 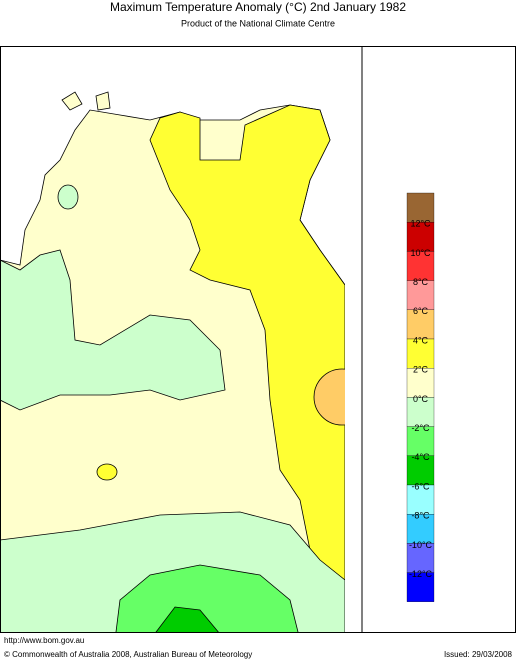 What do you see at coordinates (421, 340) in the screenshot?
I see `legend-label: 4°C` at bounding box center [421, 340].